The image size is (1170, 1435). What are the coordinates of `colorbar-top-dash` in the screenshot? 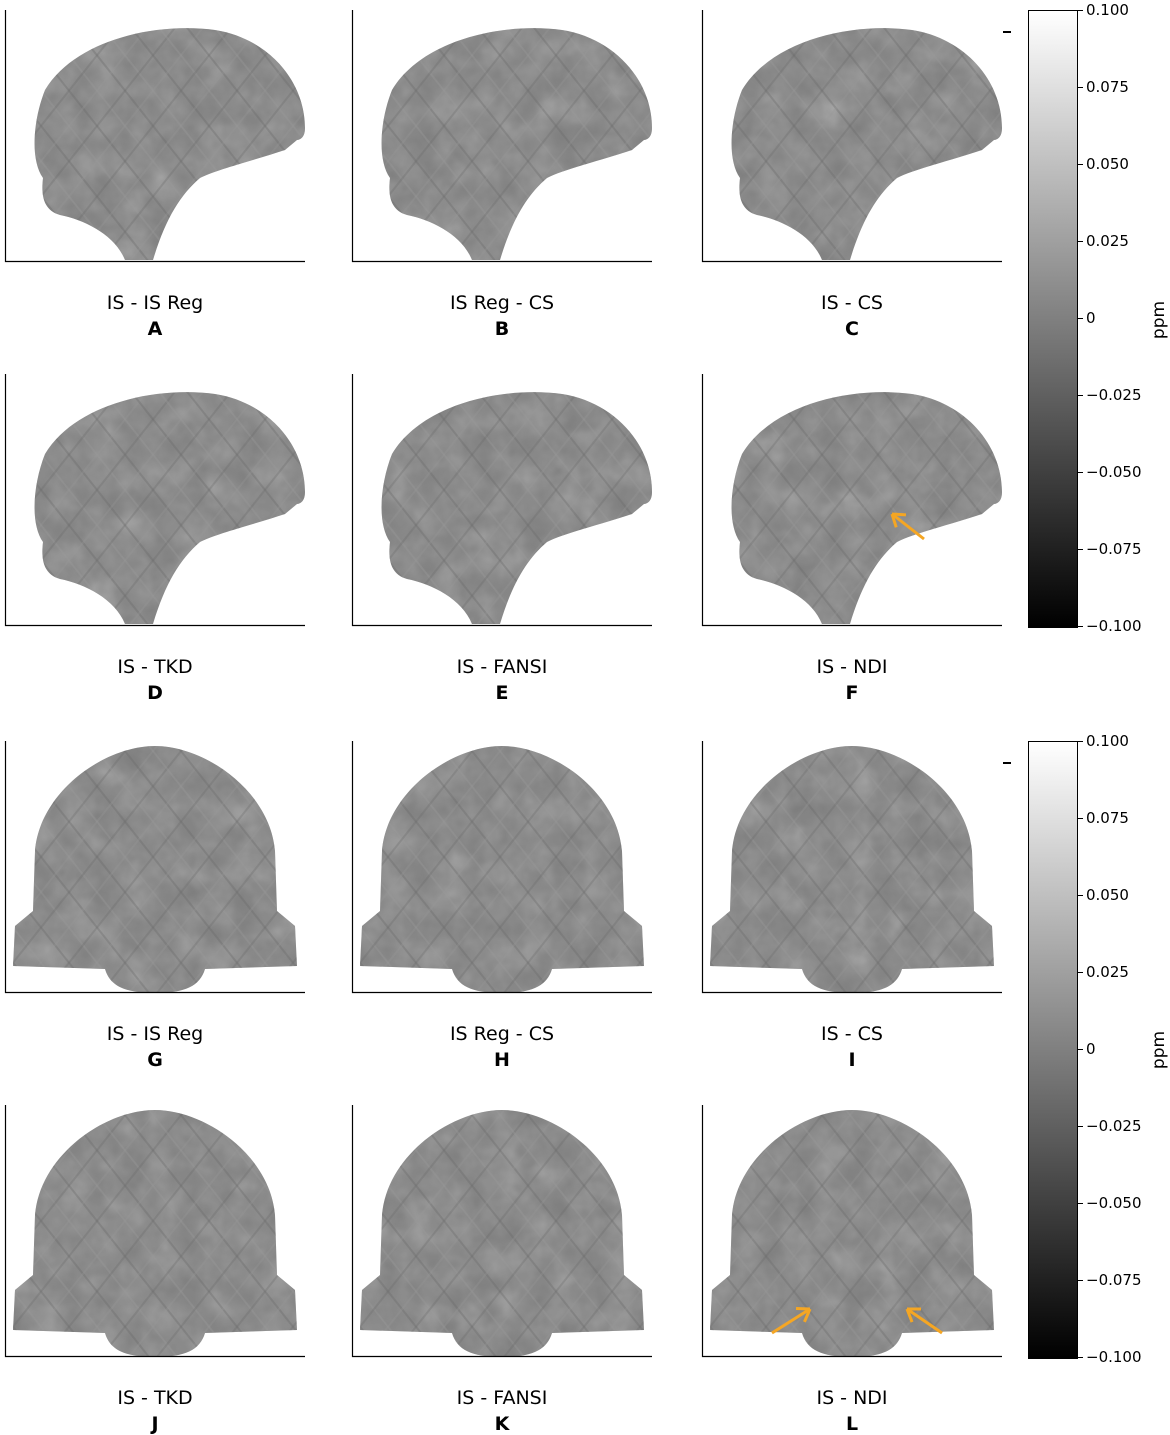 It's located at (1007, 32).